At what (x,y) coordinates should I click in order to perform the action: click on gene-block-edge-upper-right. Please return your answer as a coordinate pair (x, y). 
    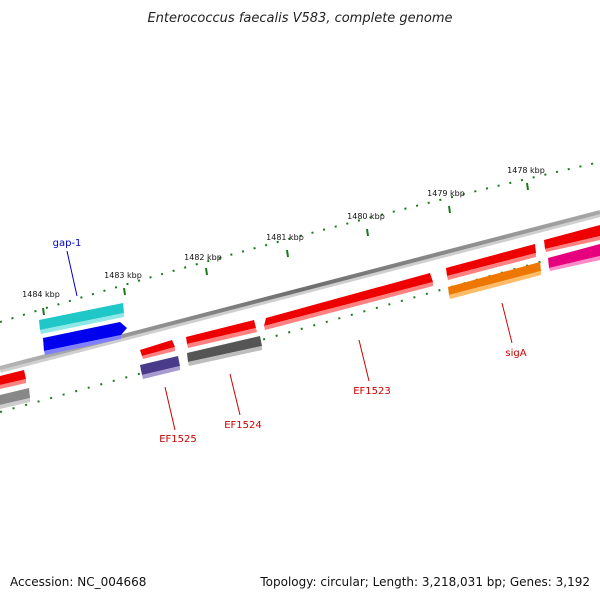
    Looking at the image, I should click on (572, 238).